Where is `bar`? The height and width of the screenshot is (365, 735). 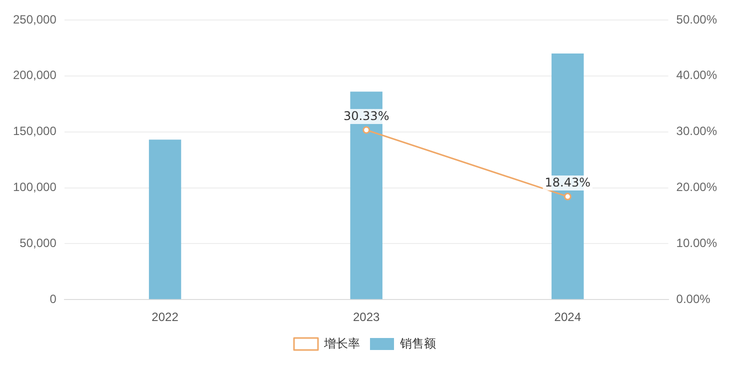 bar is located at coordinates (165, 220).